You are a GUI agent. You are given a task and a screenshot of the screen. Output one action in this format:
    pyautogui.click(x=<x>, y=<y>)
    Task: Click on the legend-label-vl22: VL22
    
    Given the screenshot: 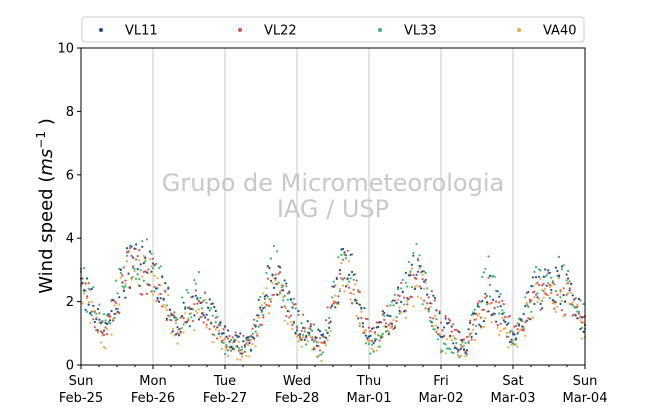 What is the action you would take?
    pyautogui.click(x=280, y=31)
    